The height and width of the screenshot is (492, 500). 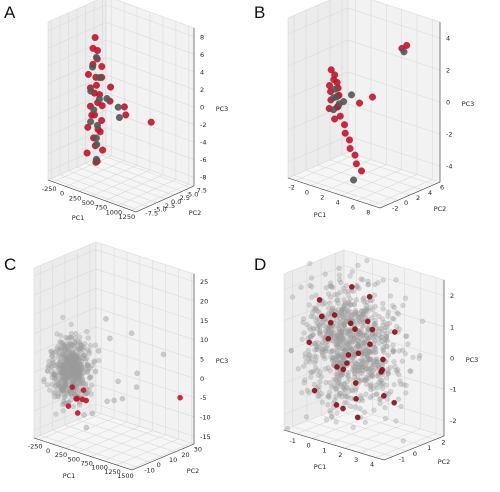 What do you see at coordinates (99, 468) in the screenshot?
I see `x-tick-label: 1000` at bounding box center [99, 468].